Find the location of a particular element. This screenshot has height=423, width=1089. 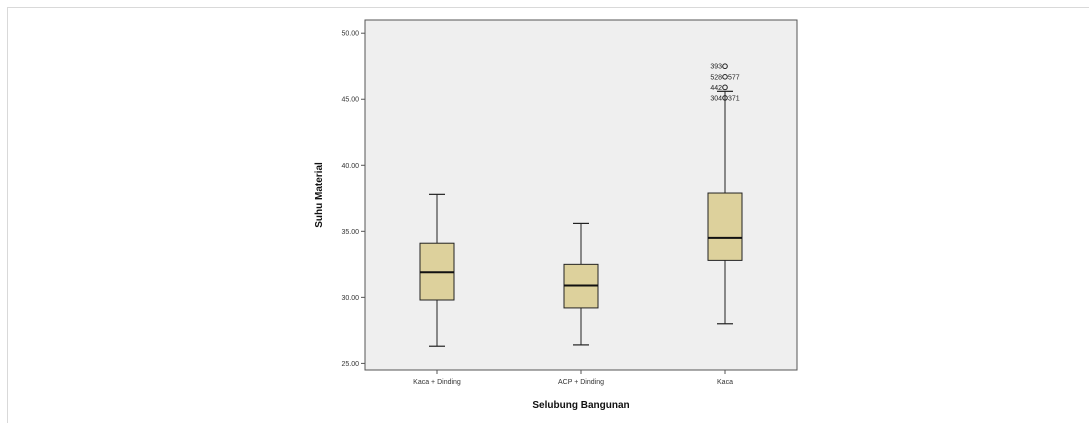

x-axis: Kaca + Dinding ACP + Dinding Kaca is located at coordinates (573, 378).